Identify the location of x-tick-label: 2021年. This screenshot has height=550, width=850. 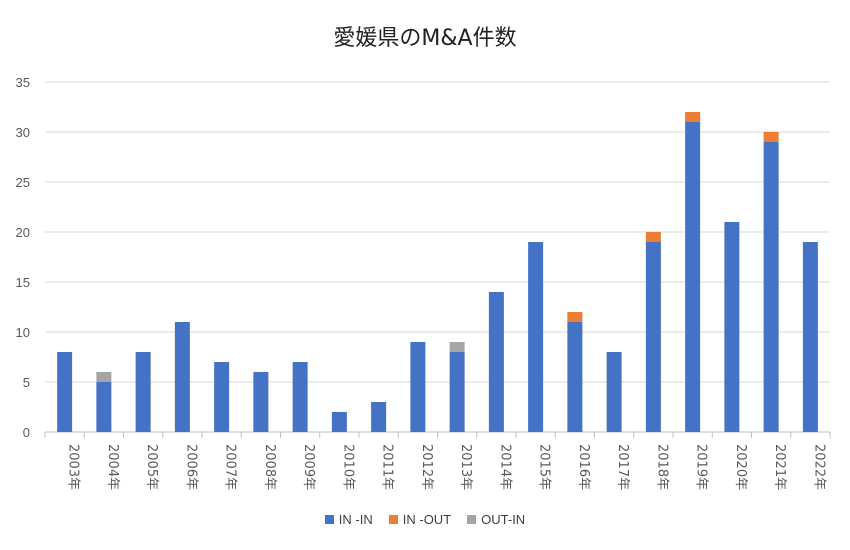
(779, 467).